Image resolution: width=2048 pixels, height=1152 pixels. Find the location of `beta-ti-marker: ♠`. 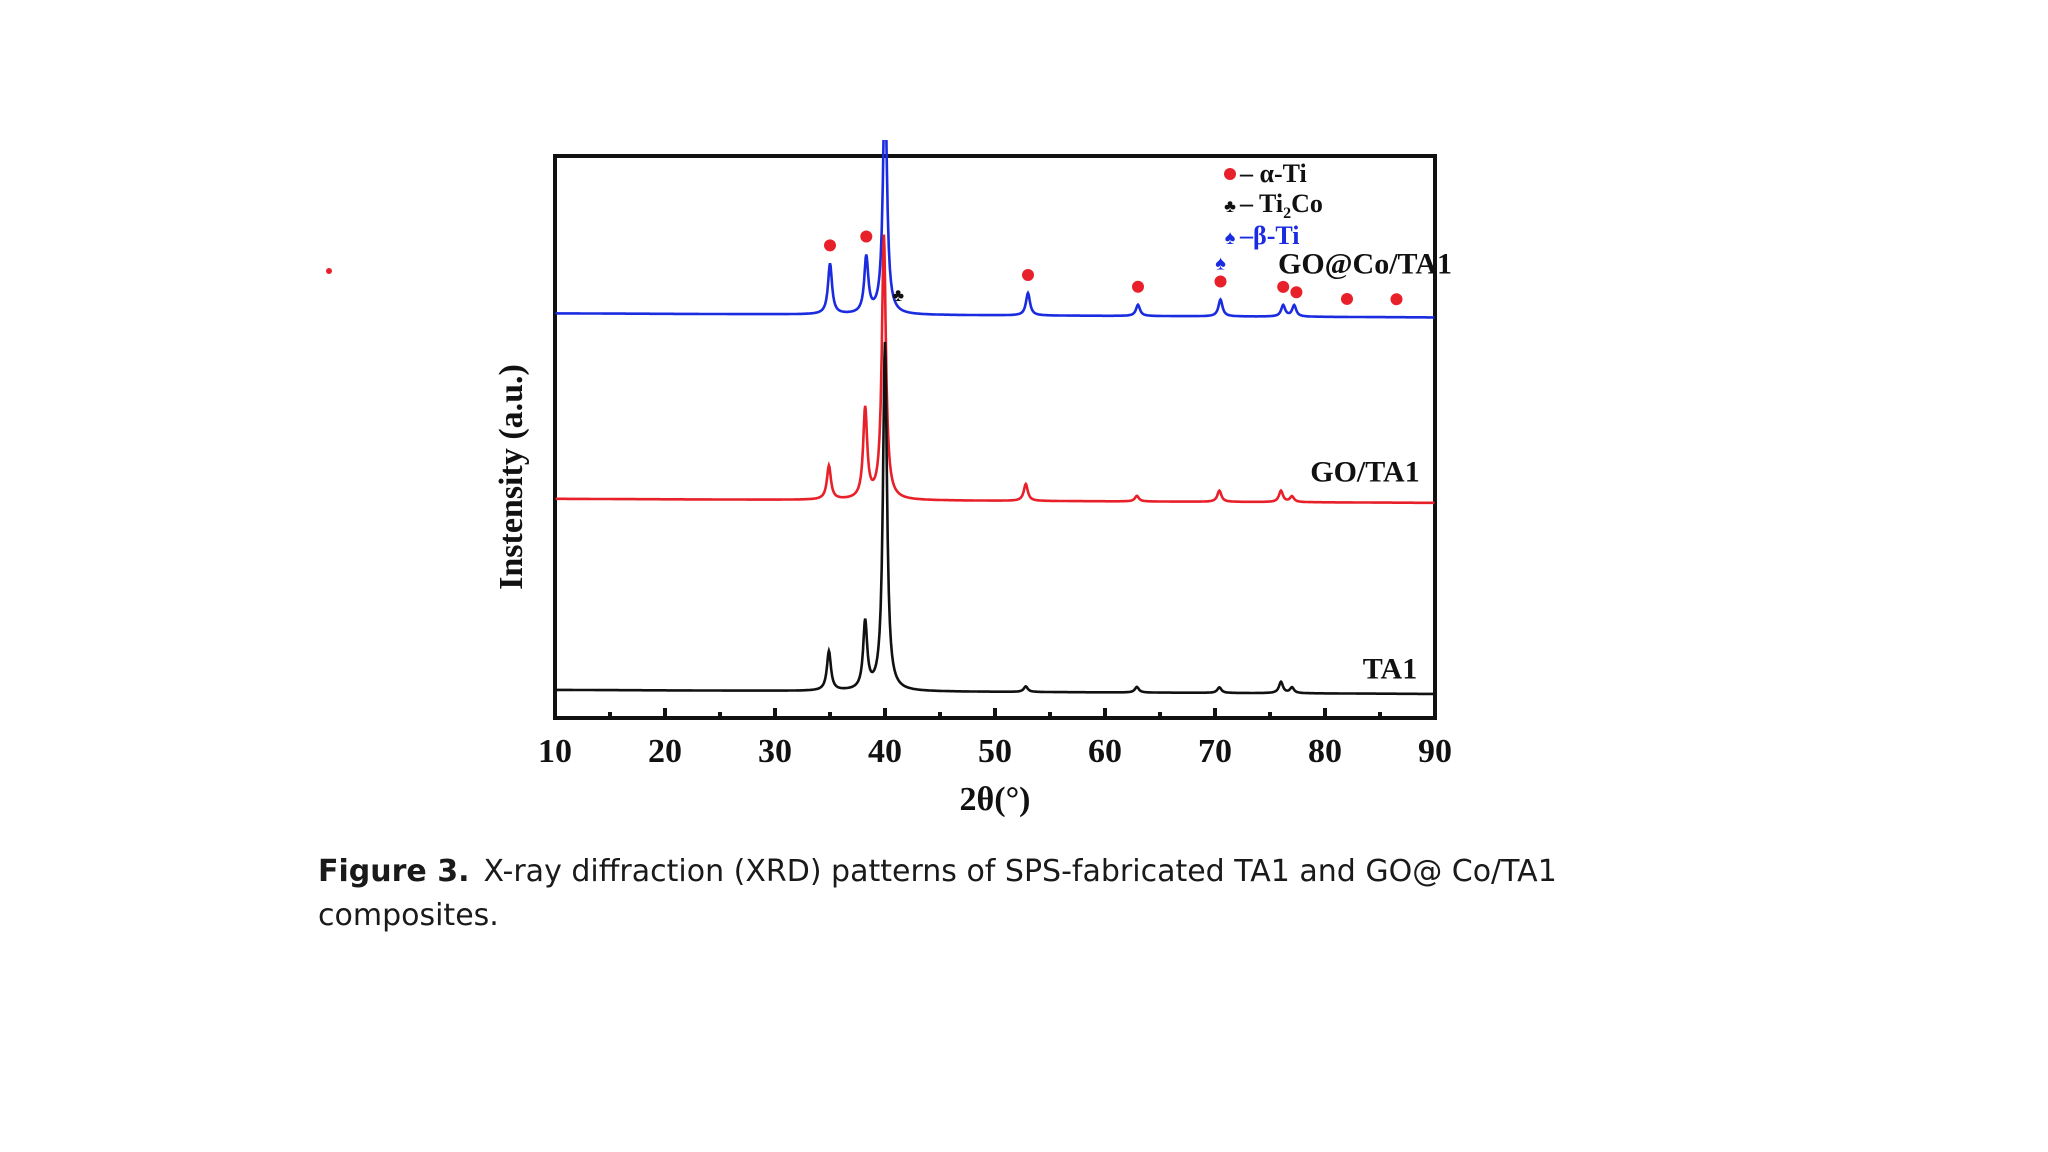

beta-ti-marker: ♠ is located at coordinates (1220, 264).